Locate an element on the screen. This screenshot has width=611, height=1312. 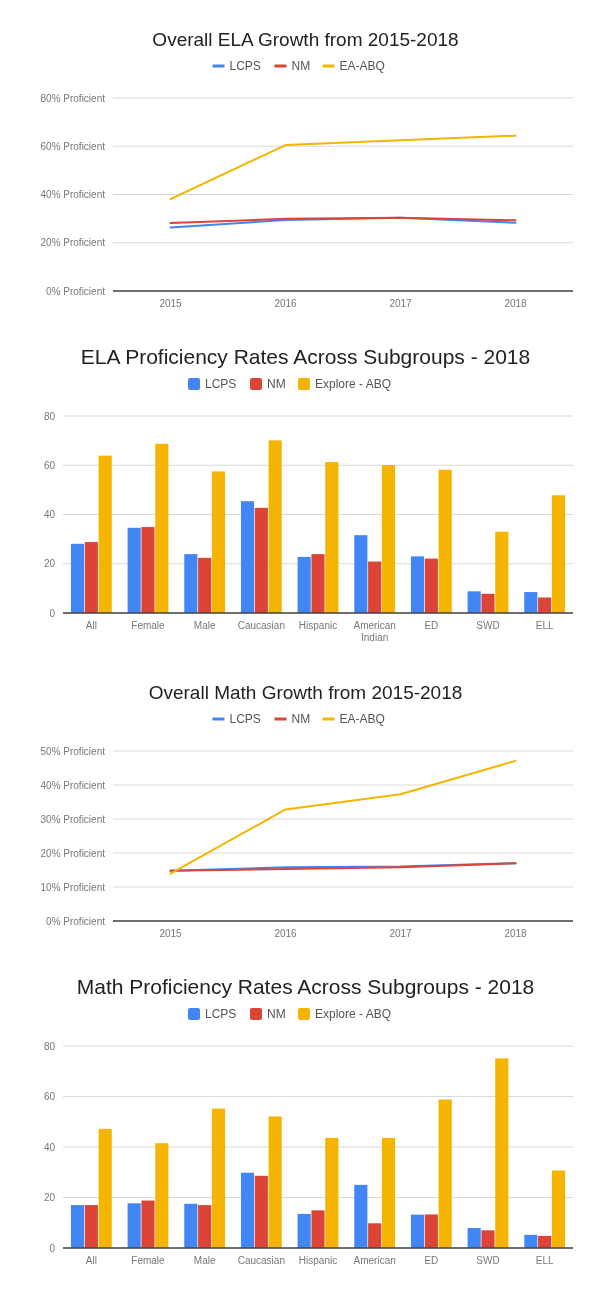
y-tick-label: 60% Proficient is located at coordinates (73, 146).